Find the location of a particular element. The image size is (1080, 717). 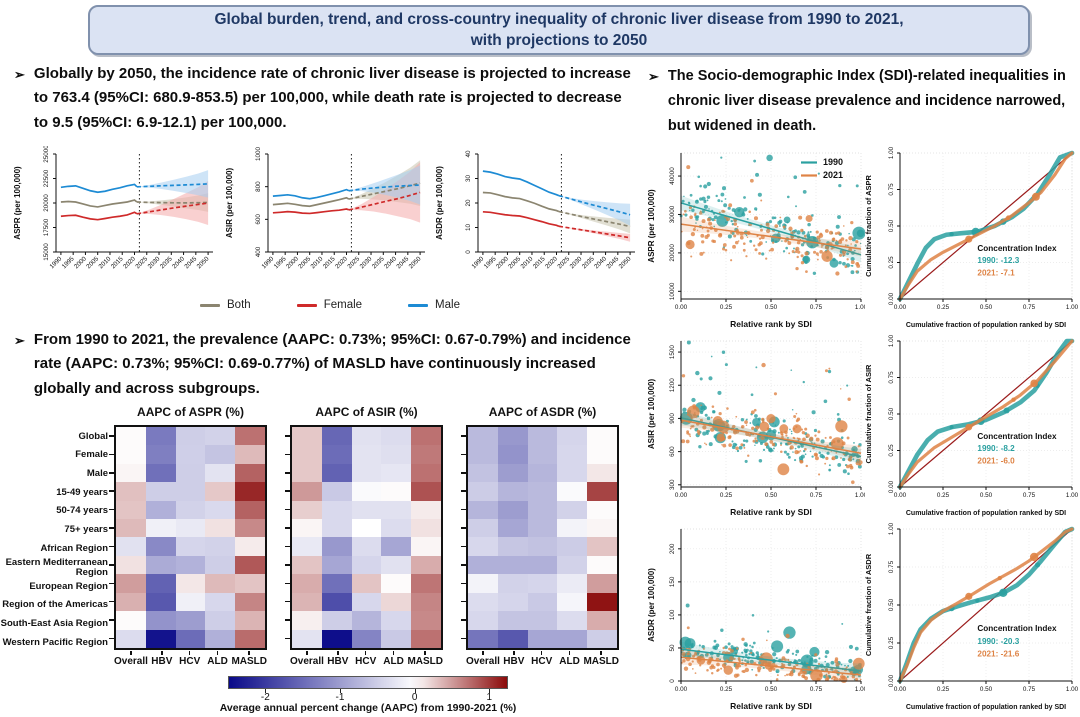

colorbar-tick-label: 0 is located at coordinates (414, 697).